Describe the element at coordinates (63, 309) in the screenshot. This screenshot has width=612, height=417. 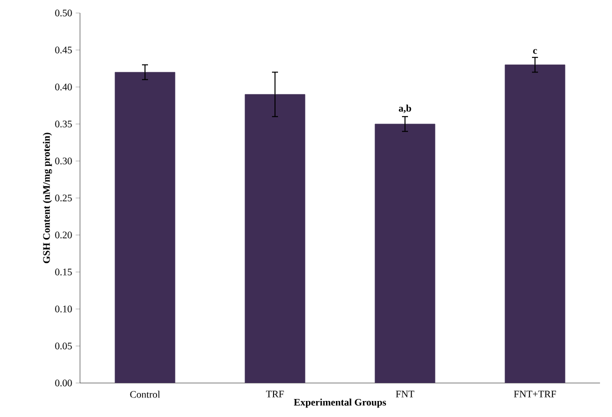
I see `y-tick-label: 0.10` at that location.